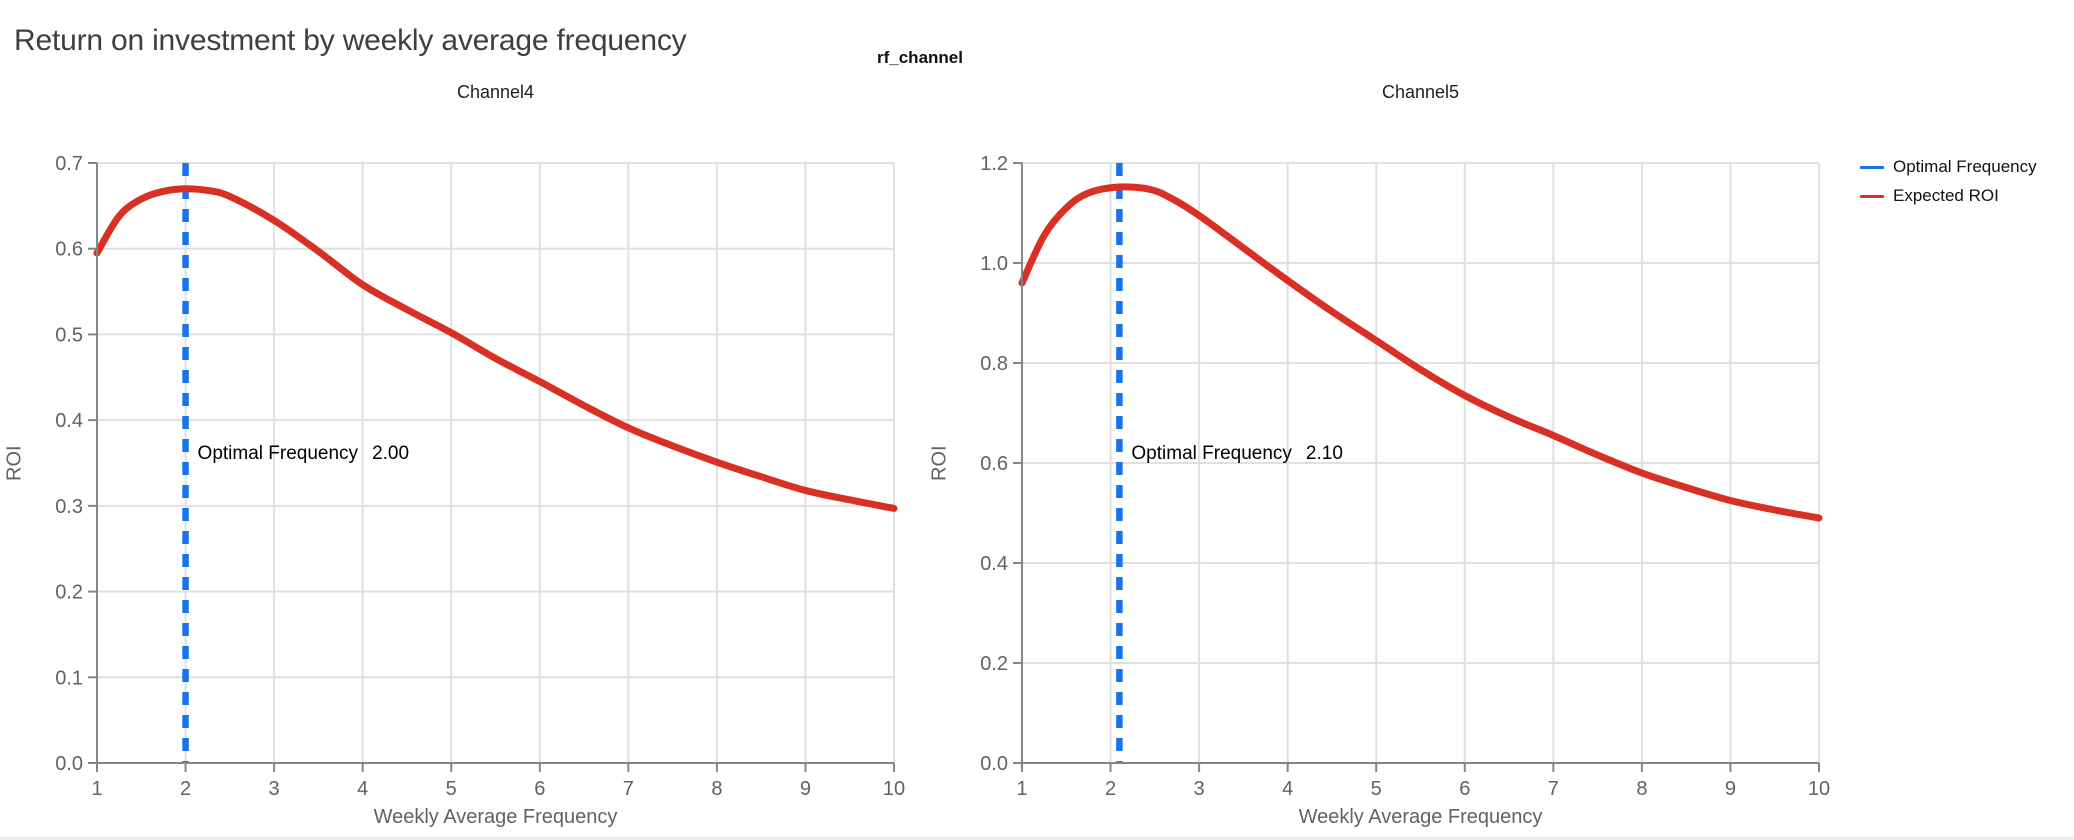 The height and width of the screenshot is (840, 2074). I want to click on y-tick-label: 0.3, so click(69, 507).